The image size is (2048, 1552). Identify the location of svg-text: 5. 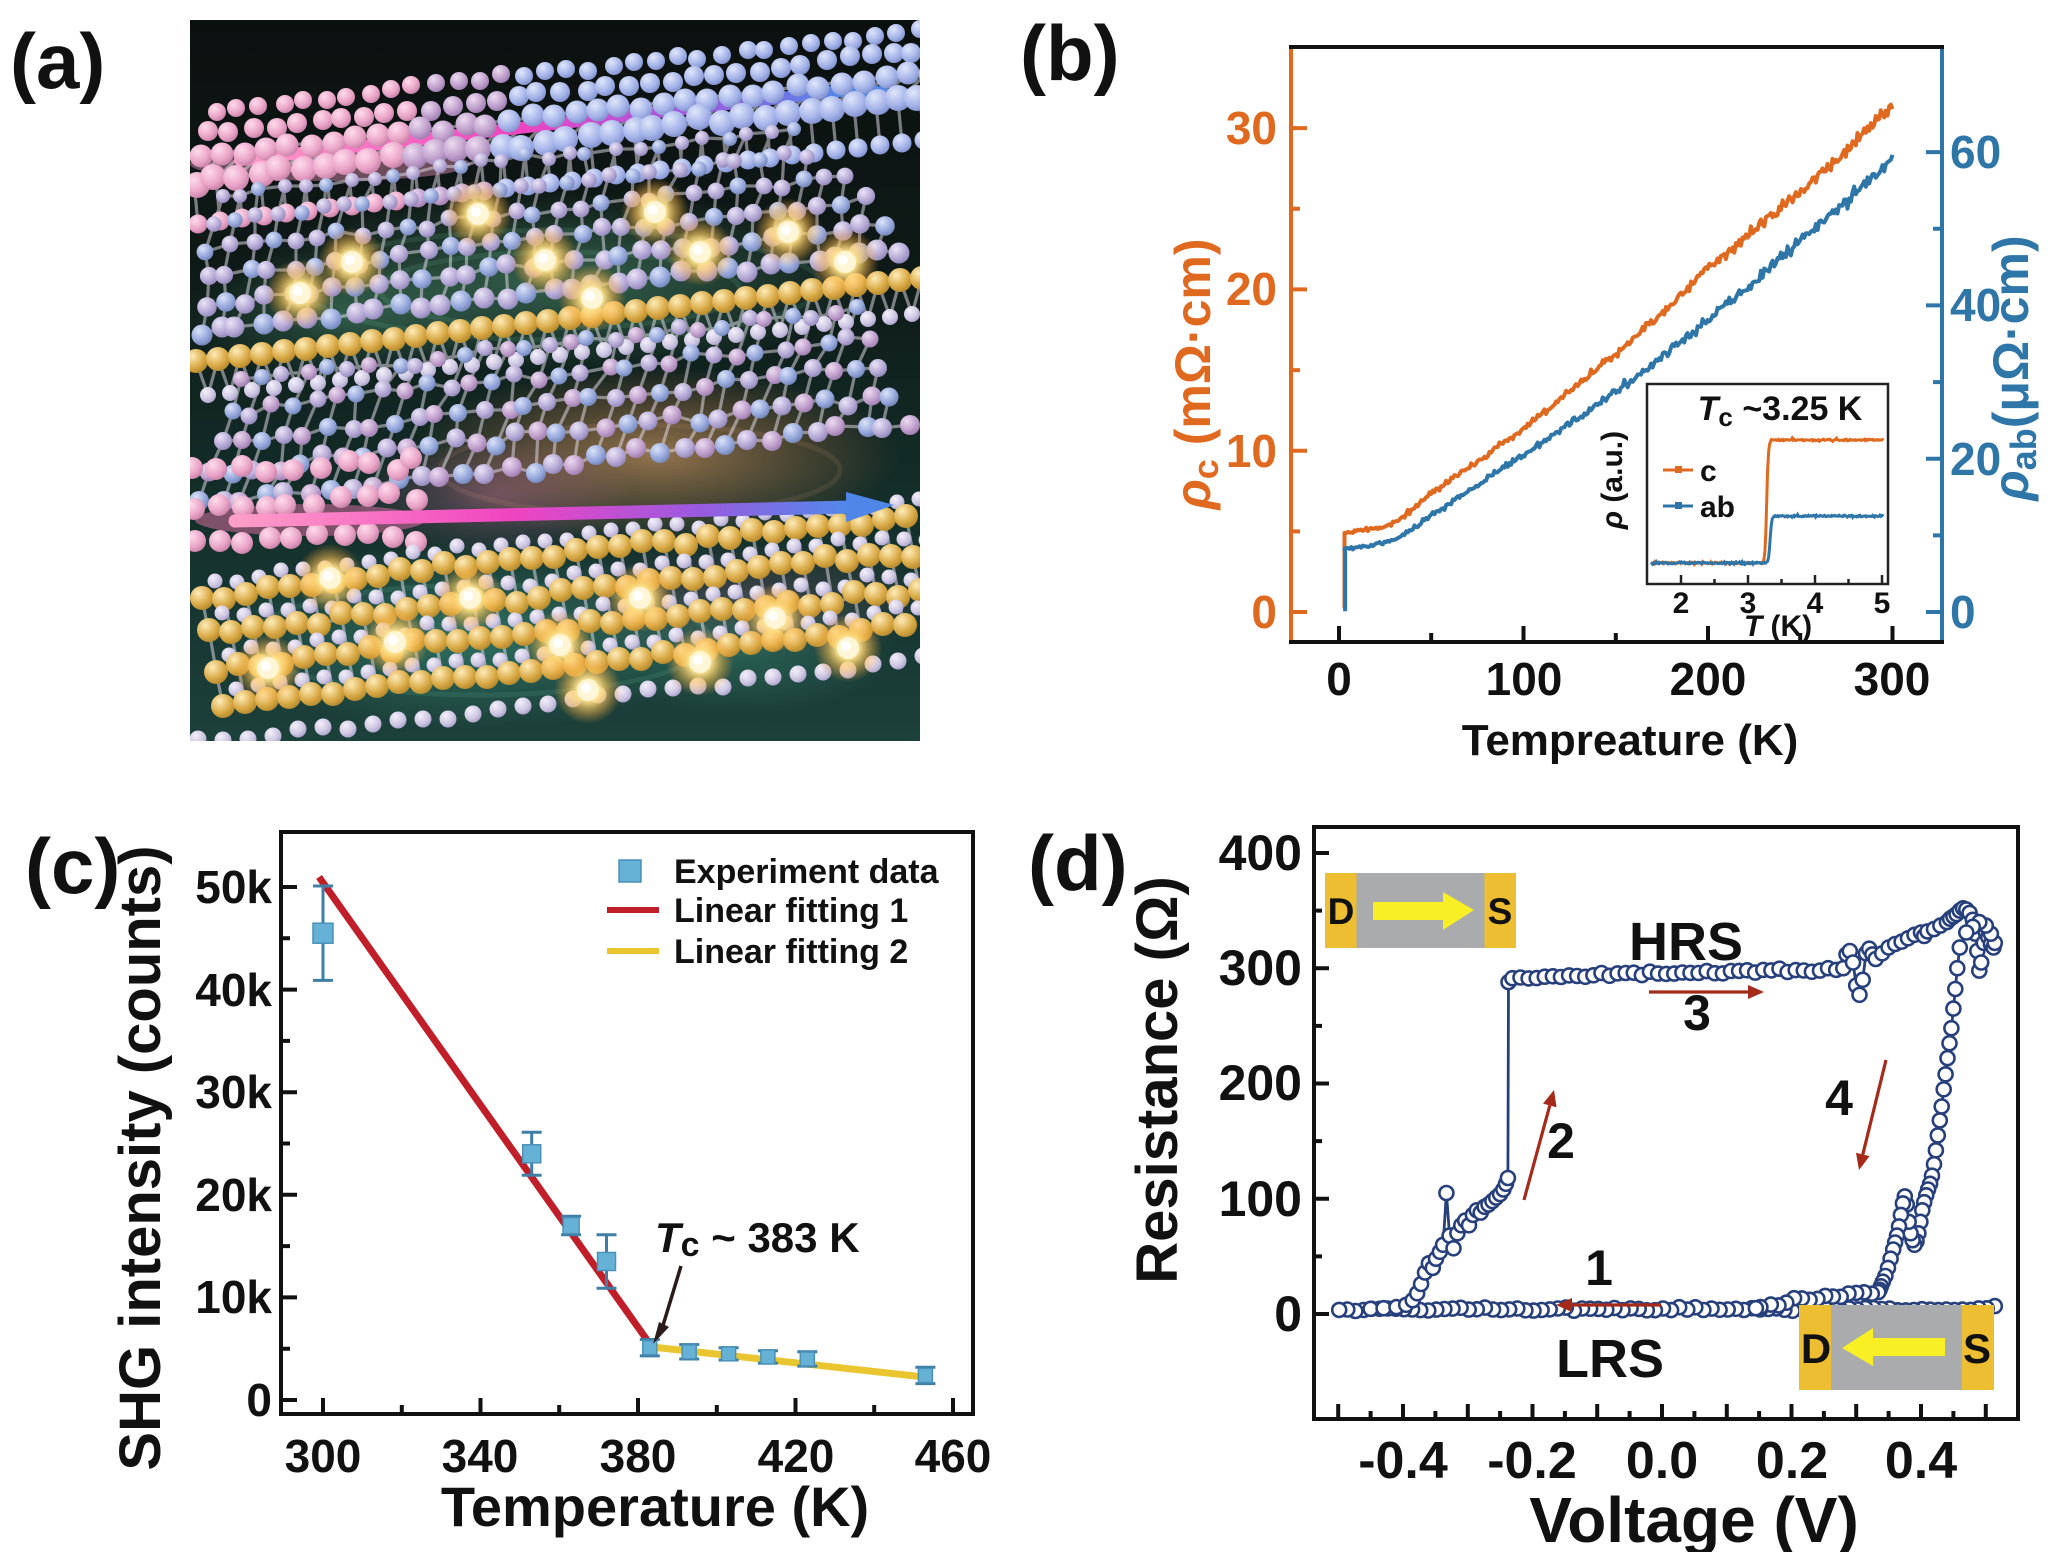
(1882, 603).